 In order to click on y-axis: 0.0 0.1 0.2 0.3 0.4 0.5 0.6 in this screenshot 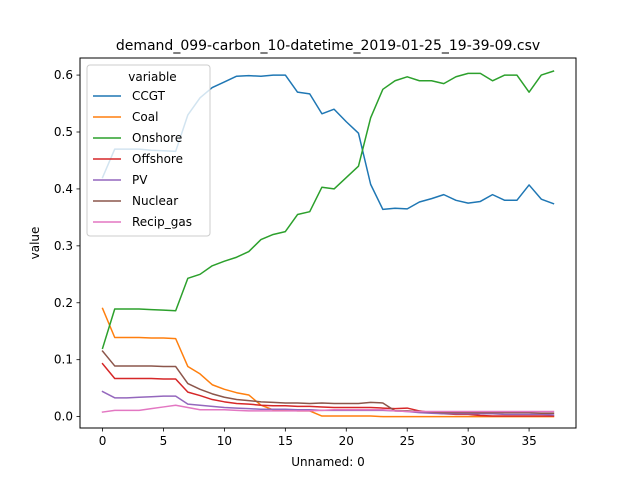, I will do `click(67, 246)`.